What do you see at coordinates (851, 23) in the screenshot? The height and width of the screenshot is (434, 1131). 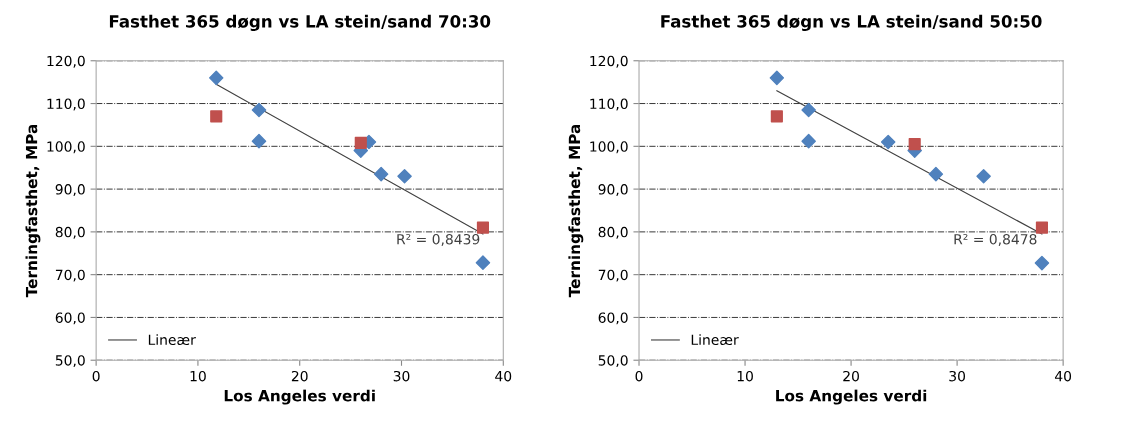 I see `chart-title: Fasthet 365 døgn vs LA stein/sand 50:50` at bounding box center [851, 23].